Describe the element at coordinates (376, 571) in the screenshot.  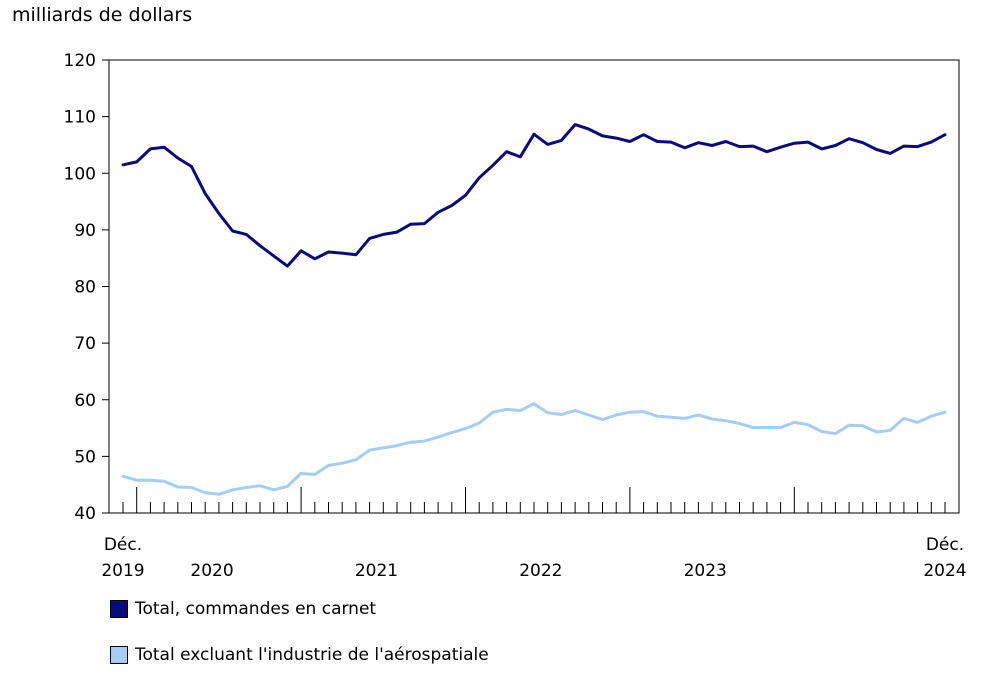
I see `x-year-label: 2021` at that location.